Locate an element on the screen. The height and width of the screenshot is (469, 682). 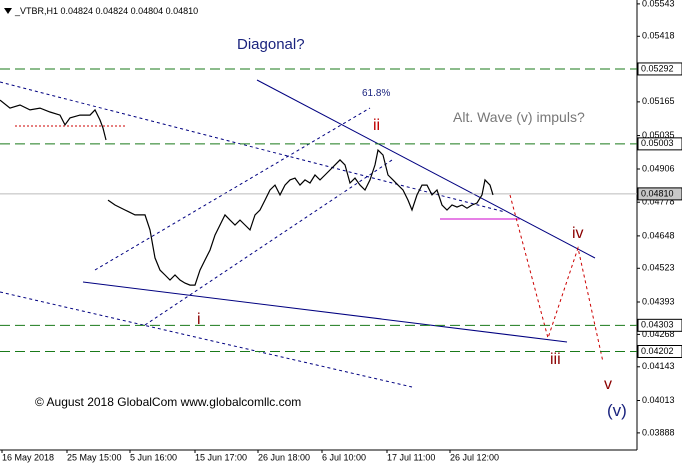
annotation: Alt. Wave (v) impuls? is located at coordinates (519, 117).